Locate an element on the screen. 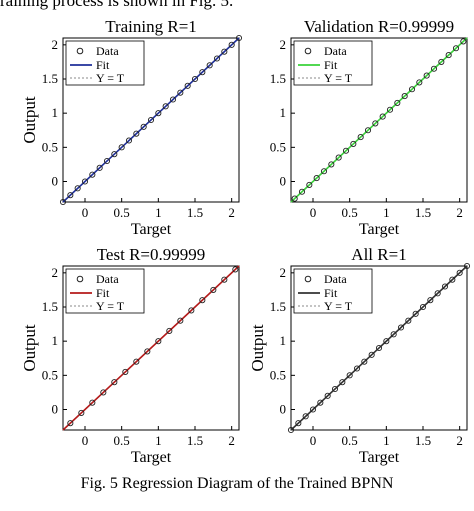  fit-line is located at coordinates (379, 348).